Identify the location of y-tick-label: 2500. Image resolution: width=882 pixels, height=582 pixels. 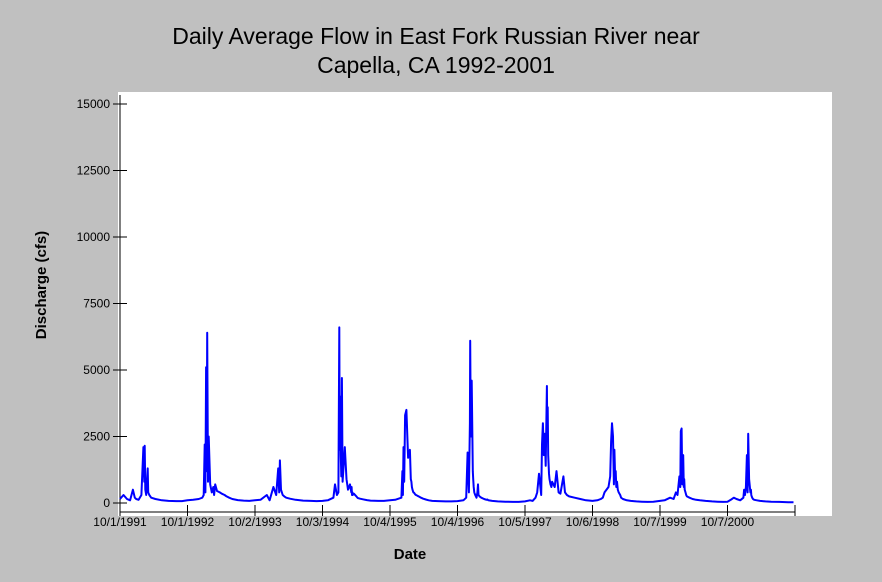
(96, 437).